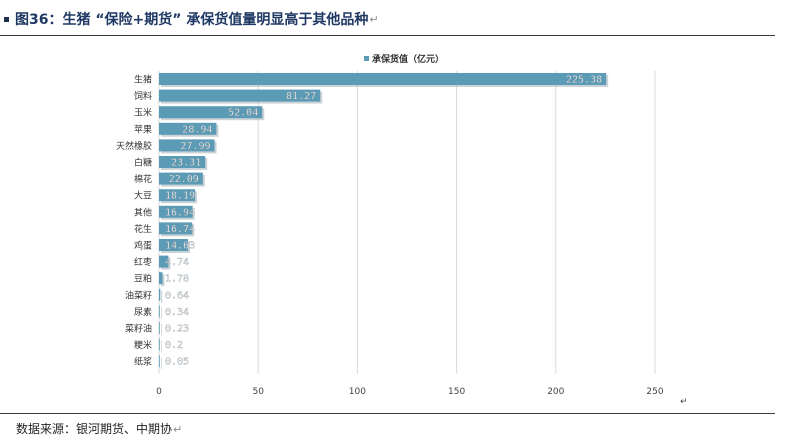 The width and height of the screenshot is (787, 442). Describe the element at coordinates (180, 212) in the screenshot. I see `data-label: 16.94` at that location.